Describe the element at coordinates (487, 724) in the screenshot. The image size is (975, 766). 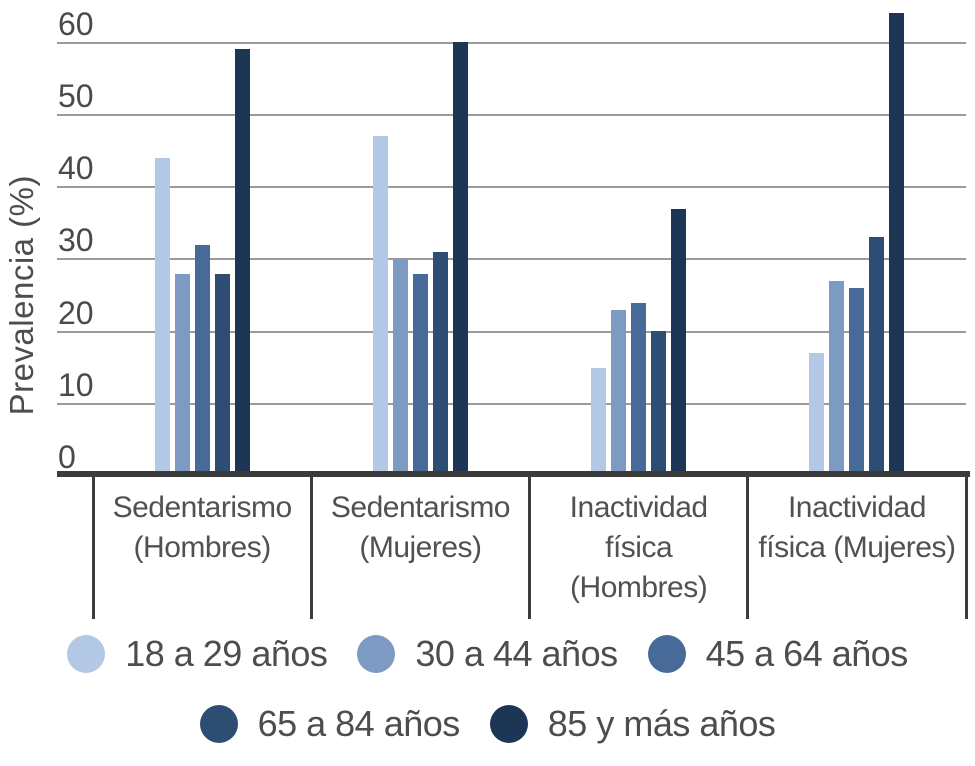
I see `legend-row: 65 a 84 años 85 y más años` at that location.